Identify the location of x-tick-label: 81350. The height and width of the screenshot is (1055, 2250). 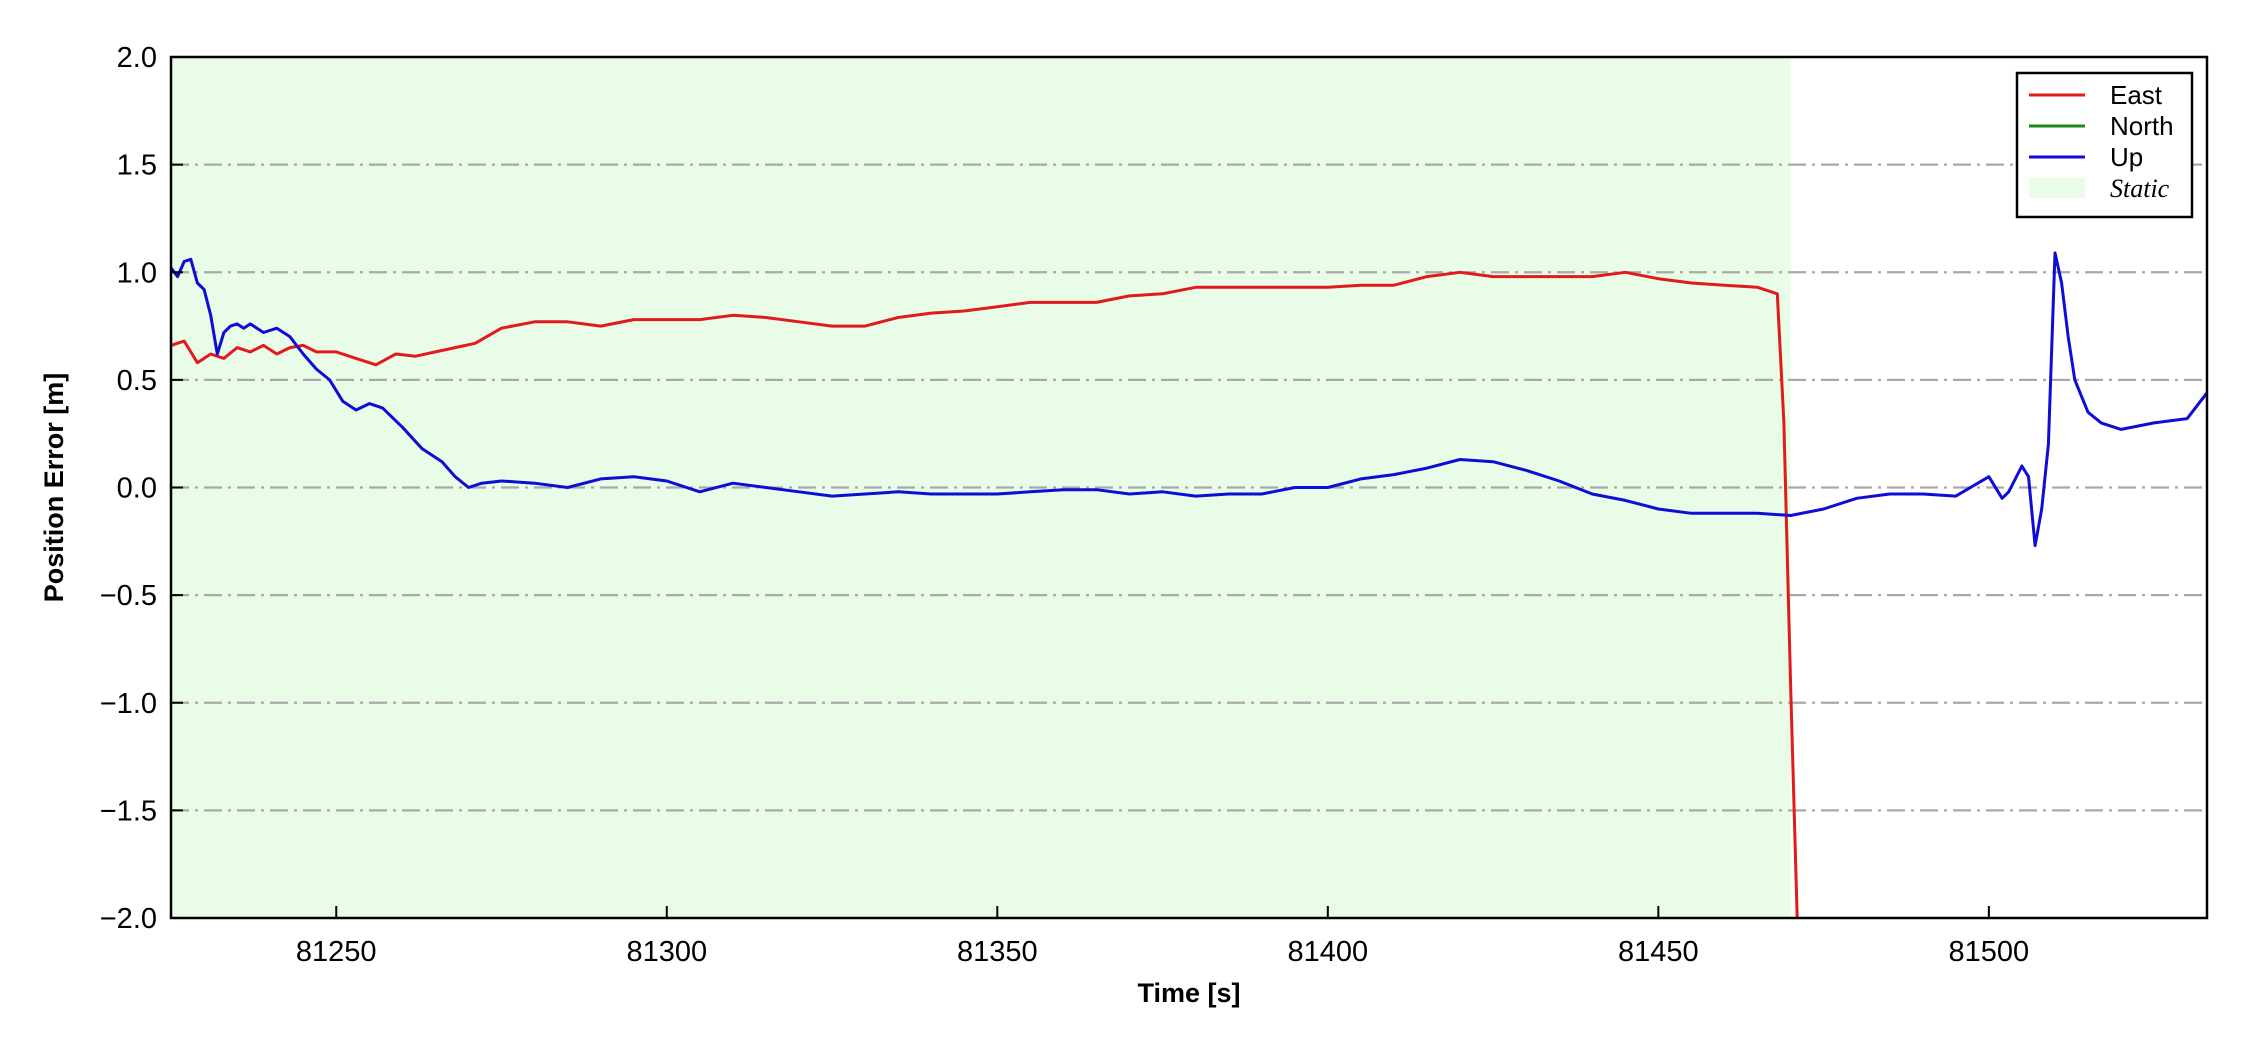
(997, 952).